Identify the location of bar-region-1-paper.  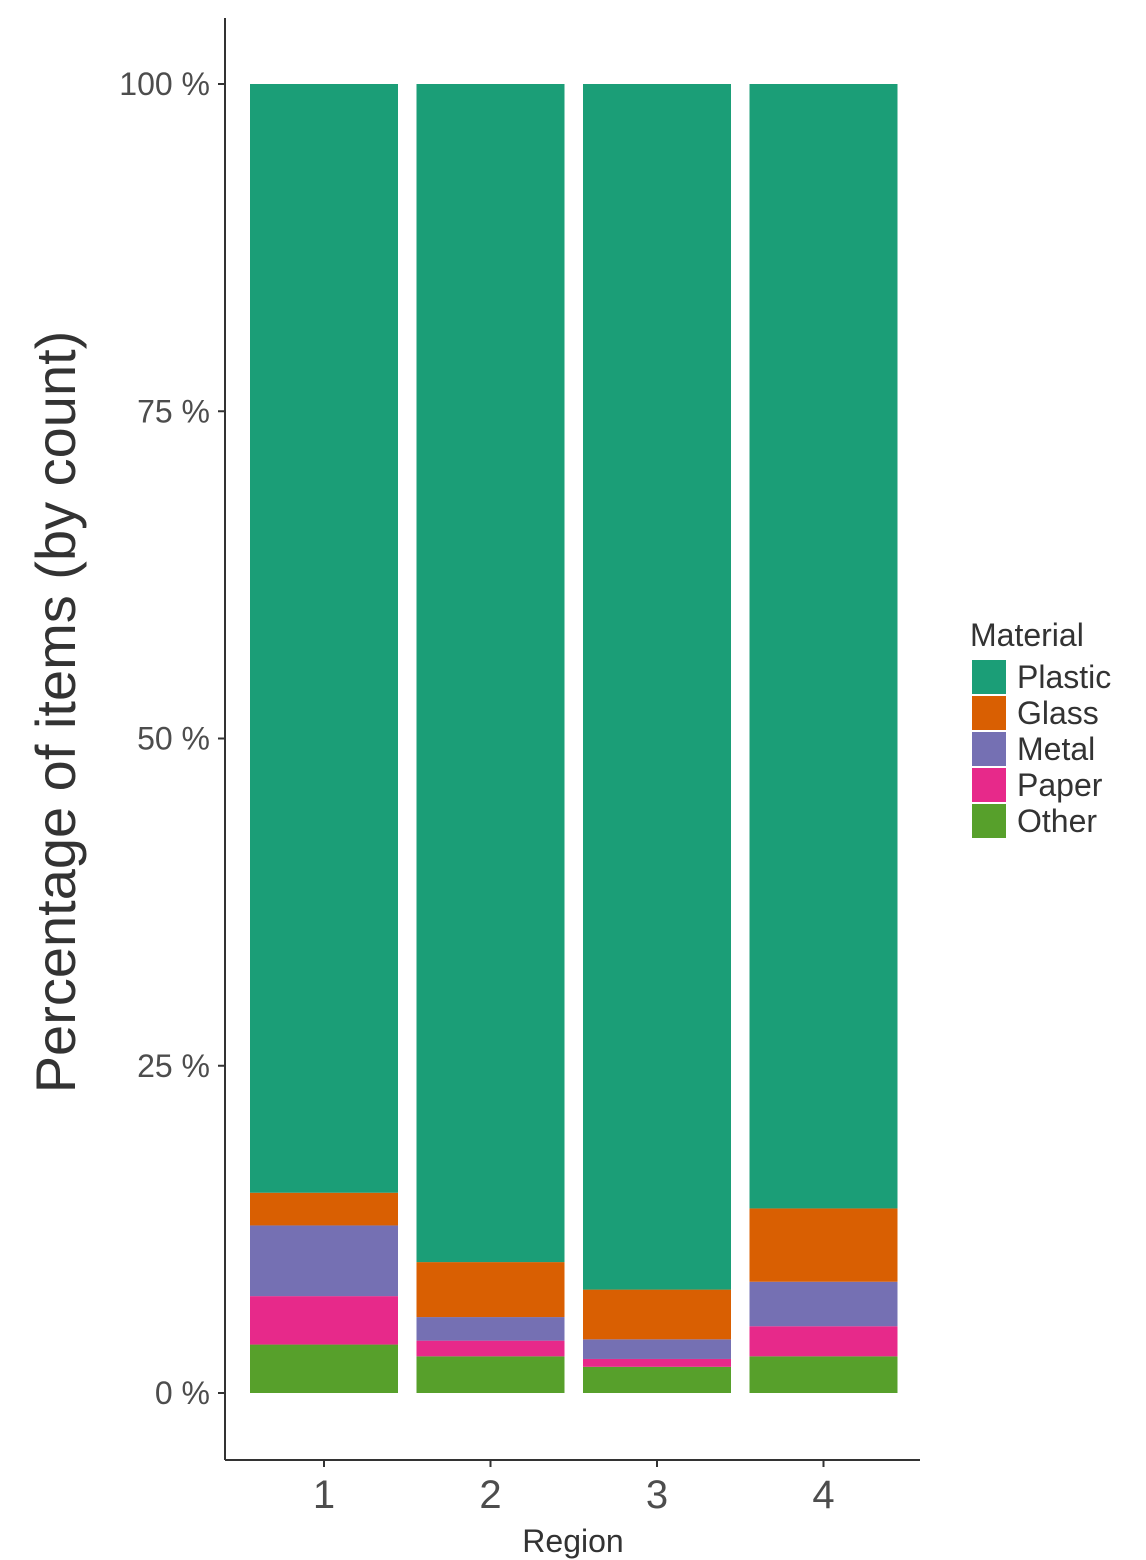
(324, 1320).